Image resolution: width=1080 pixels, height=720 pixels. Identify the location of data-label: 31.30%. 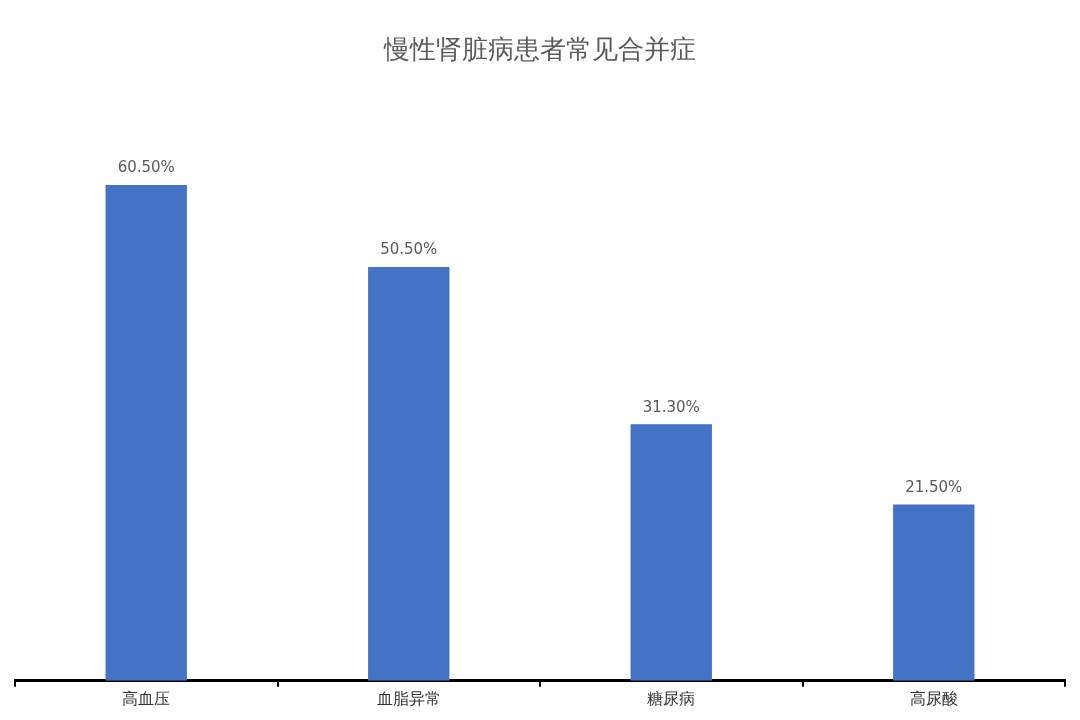
(671, 406).